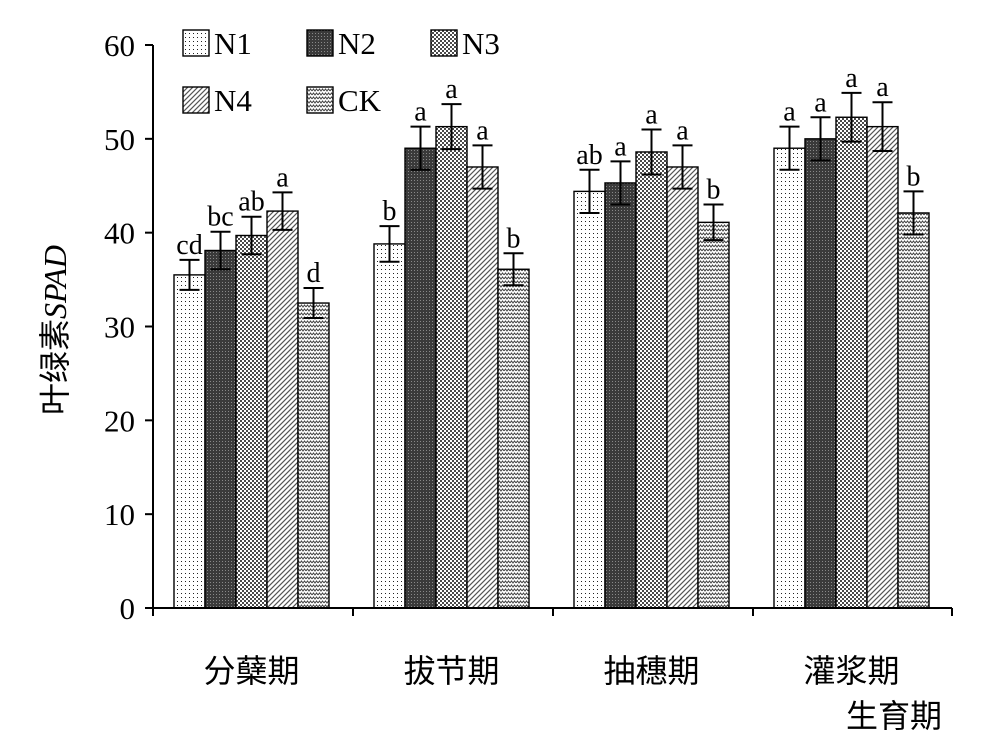 The width and height of the screenshot is (988, 746). Describe the element at coordinates (119, 45) in the screenshot. I see `y-tick-label-60: 60` at that location.